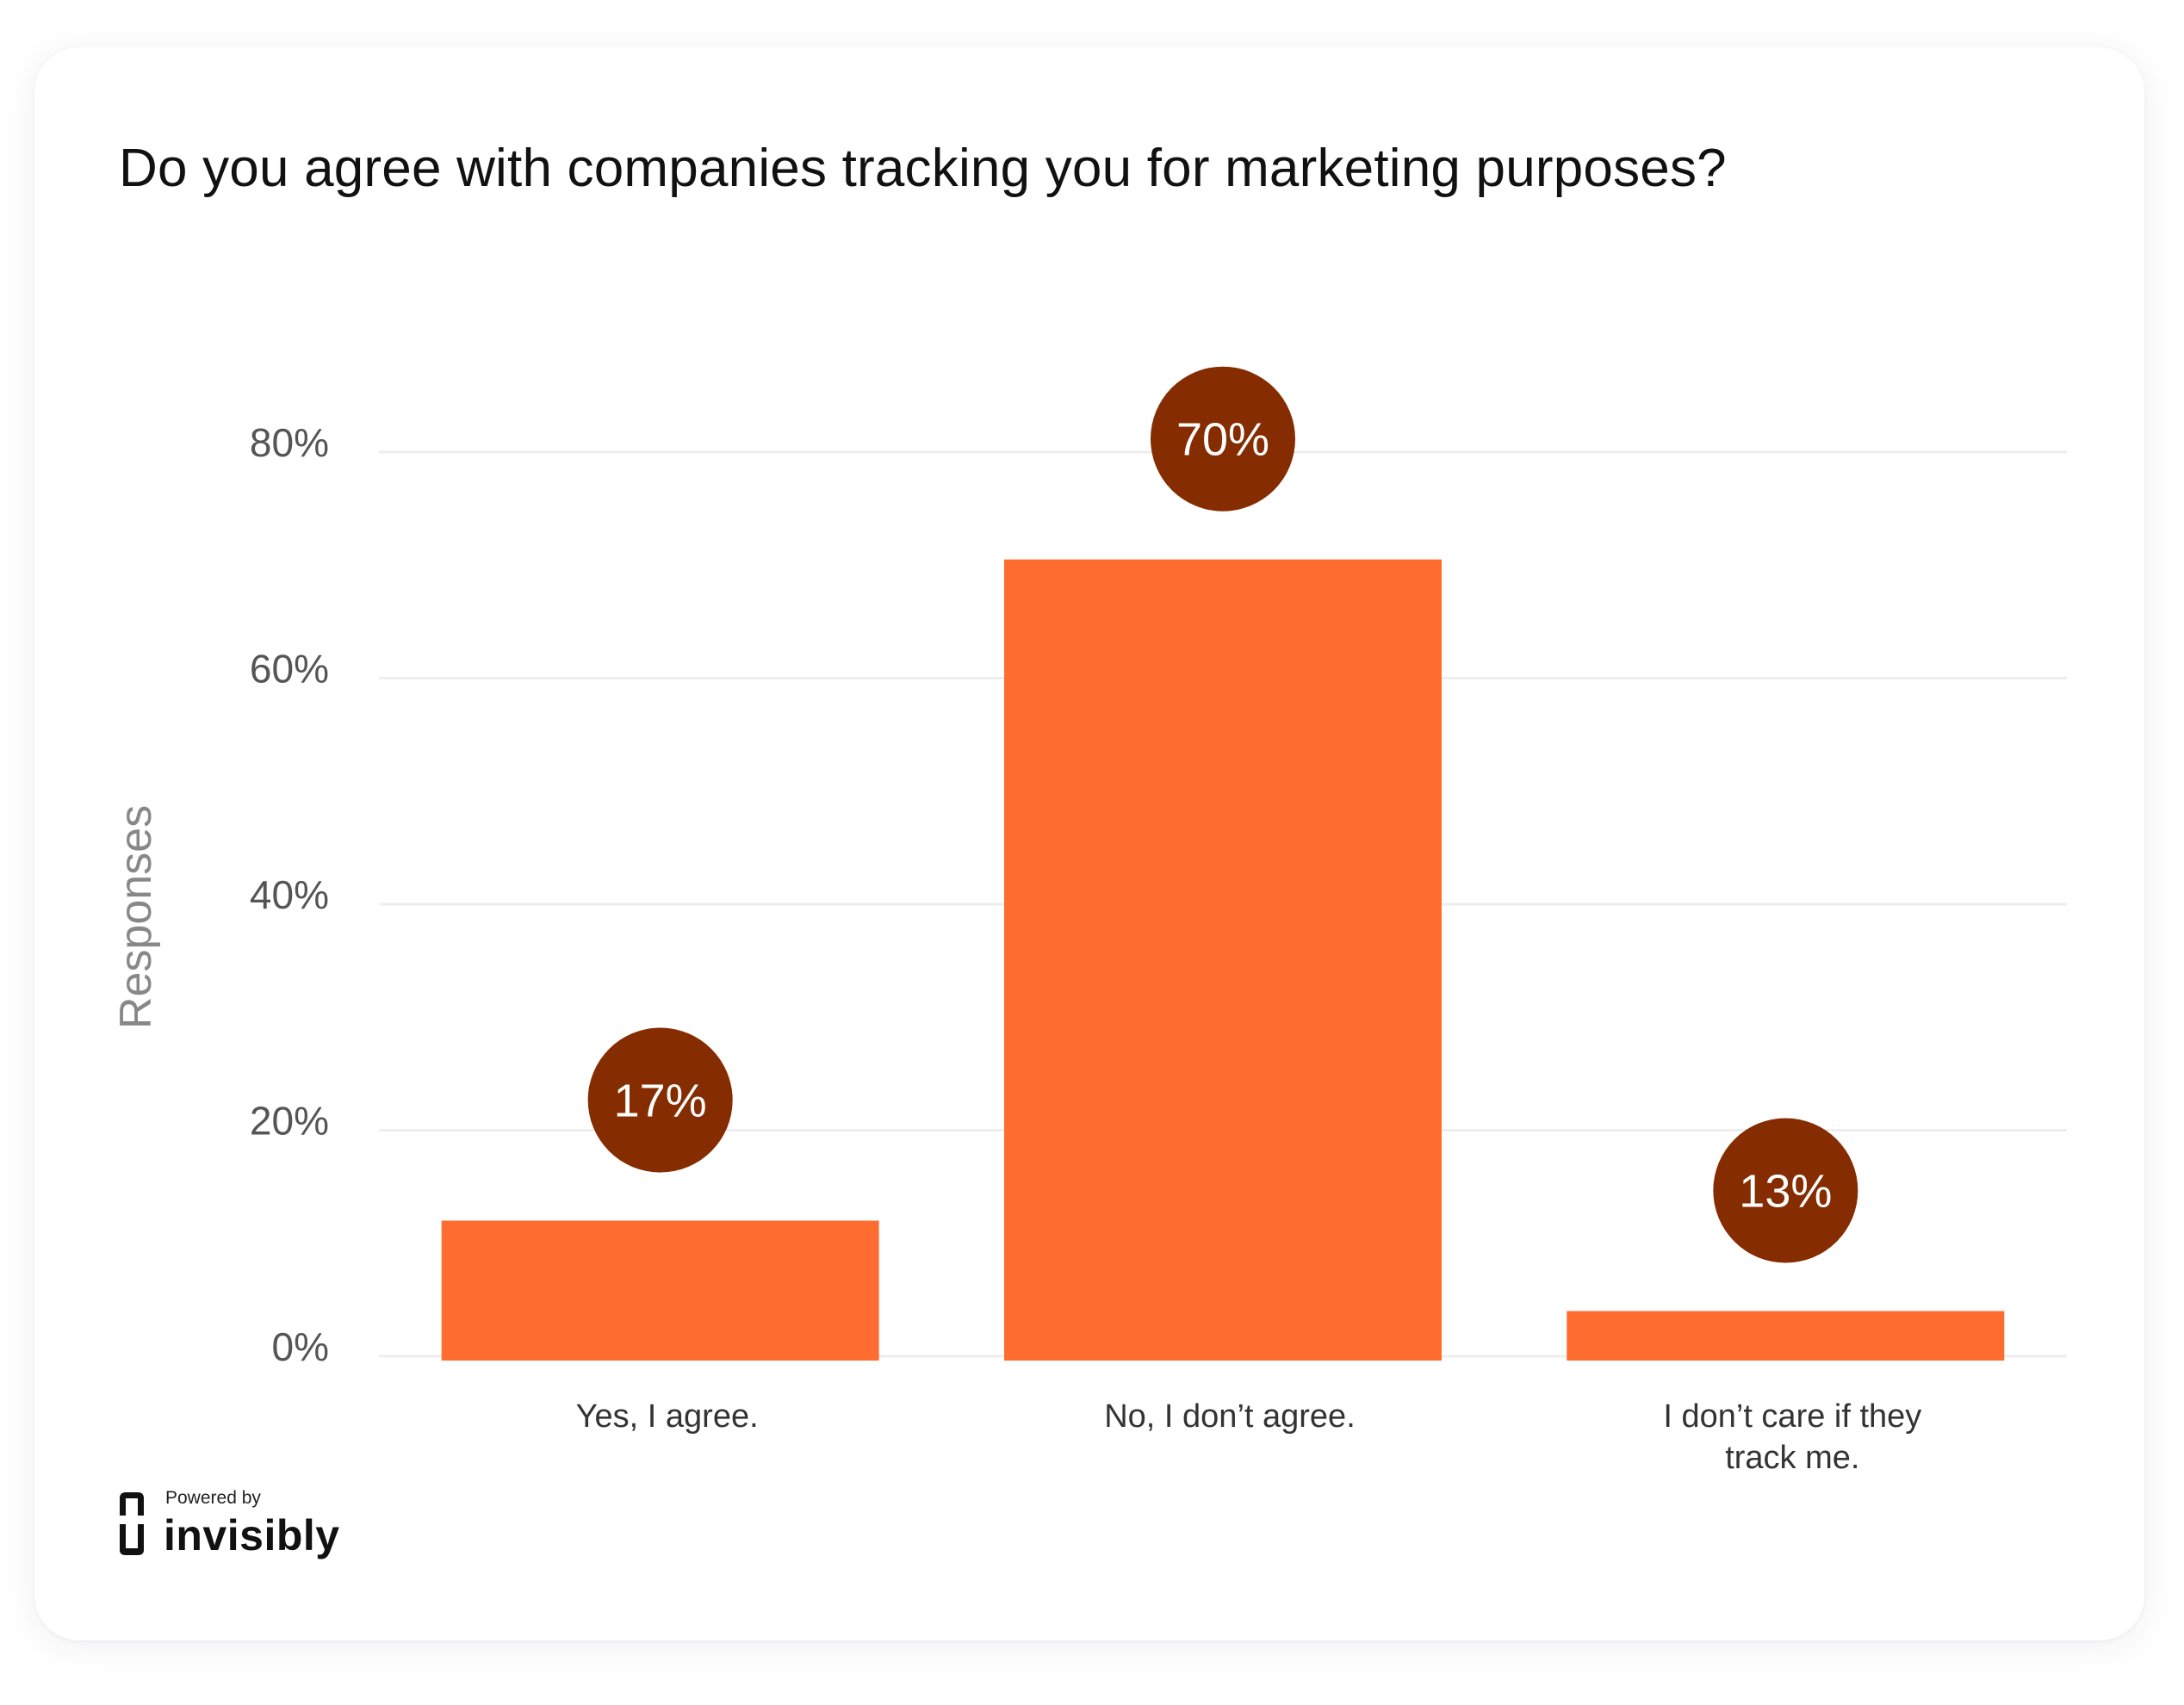 The height and width of the screenshot is (1705, 2184). I want to click on y-tick-label: 20%, so click(289, 1122).